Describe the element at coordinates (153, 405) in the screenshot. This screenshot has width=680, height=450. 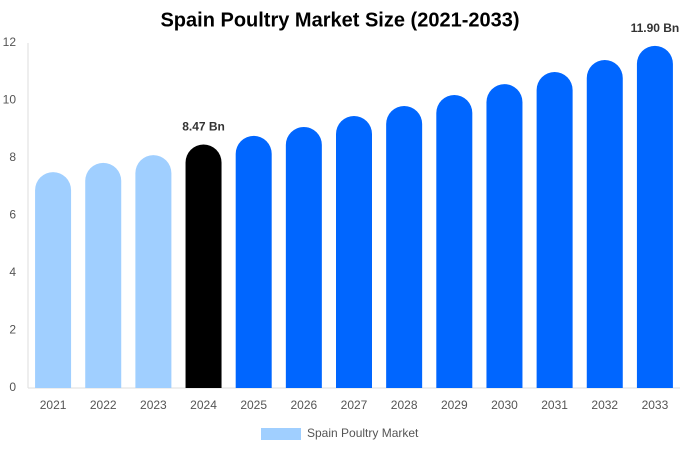
I see `x-tick-label: 2023` at that location.